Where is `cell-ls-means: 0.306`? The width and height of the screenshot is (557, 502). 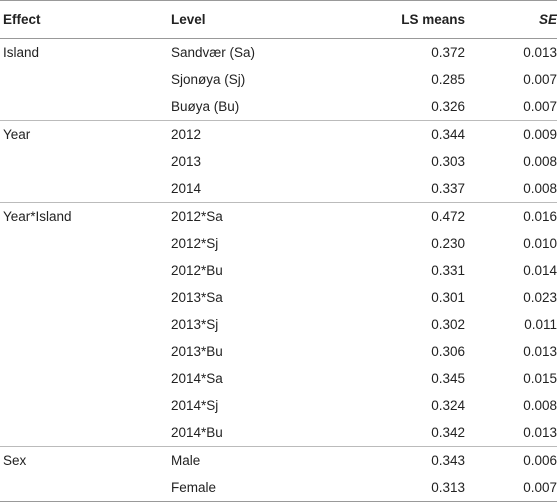
cell-ls-means: 0.306 is located at coordinates (448, 351).